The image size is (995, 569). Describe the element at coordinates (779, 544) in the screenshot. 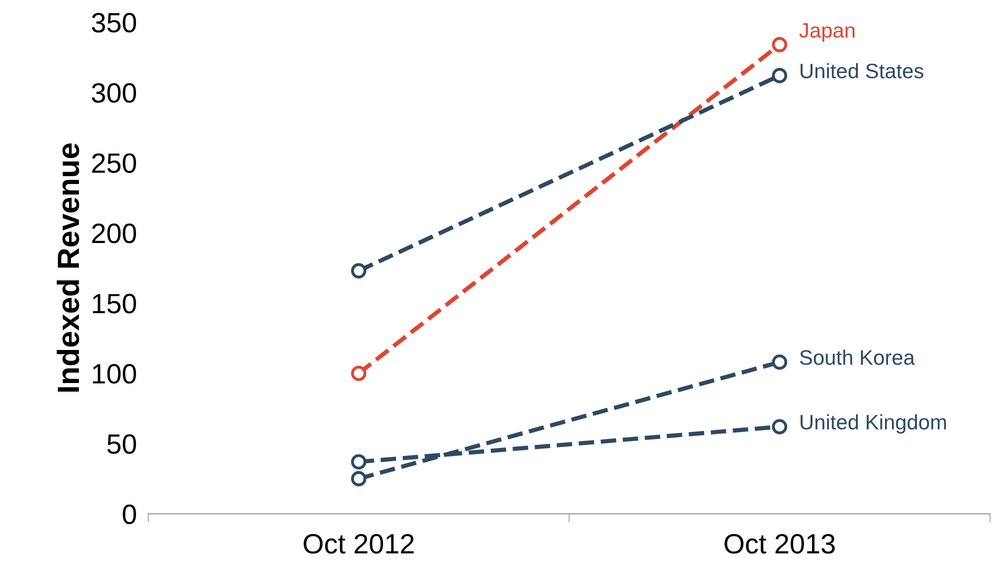

I see `x-tick-label: Oct 2013` at that location.